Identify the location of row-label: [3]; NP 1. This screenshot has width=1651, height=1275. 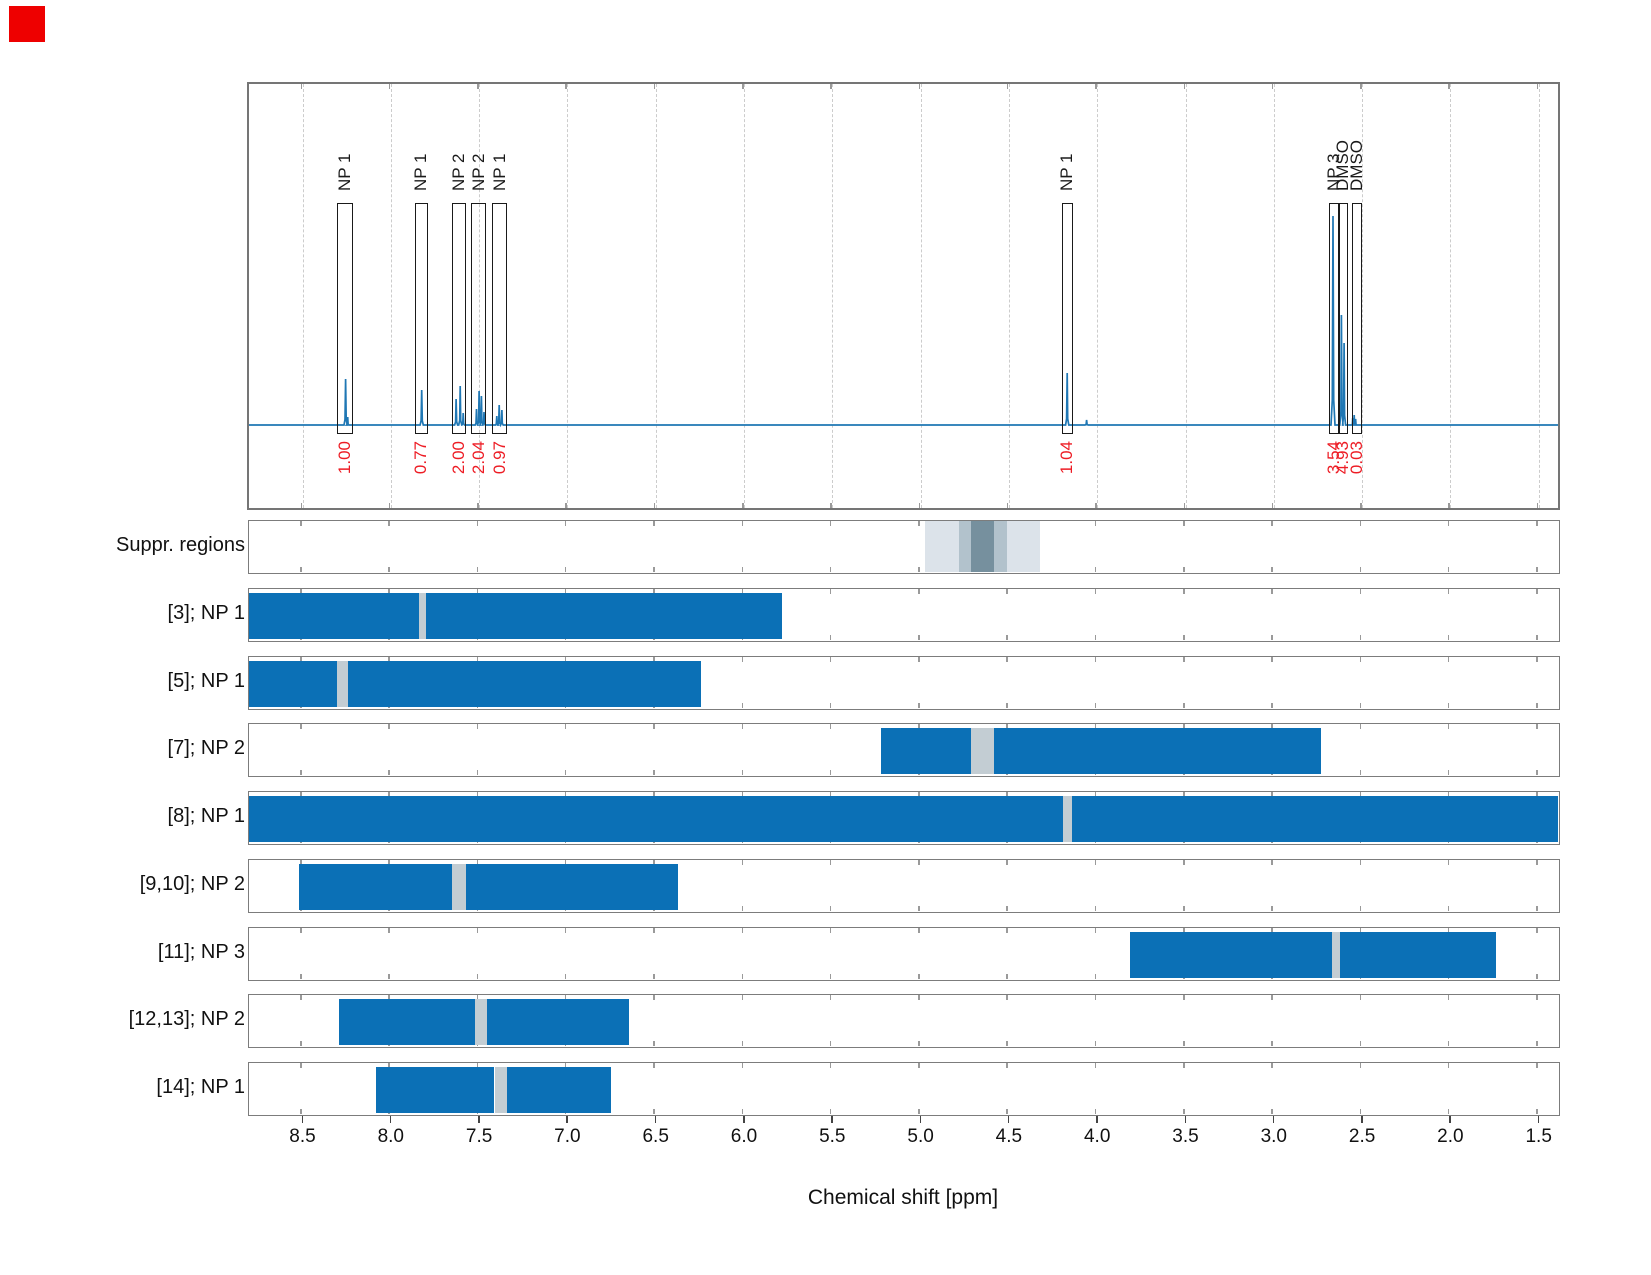
(206, 612).